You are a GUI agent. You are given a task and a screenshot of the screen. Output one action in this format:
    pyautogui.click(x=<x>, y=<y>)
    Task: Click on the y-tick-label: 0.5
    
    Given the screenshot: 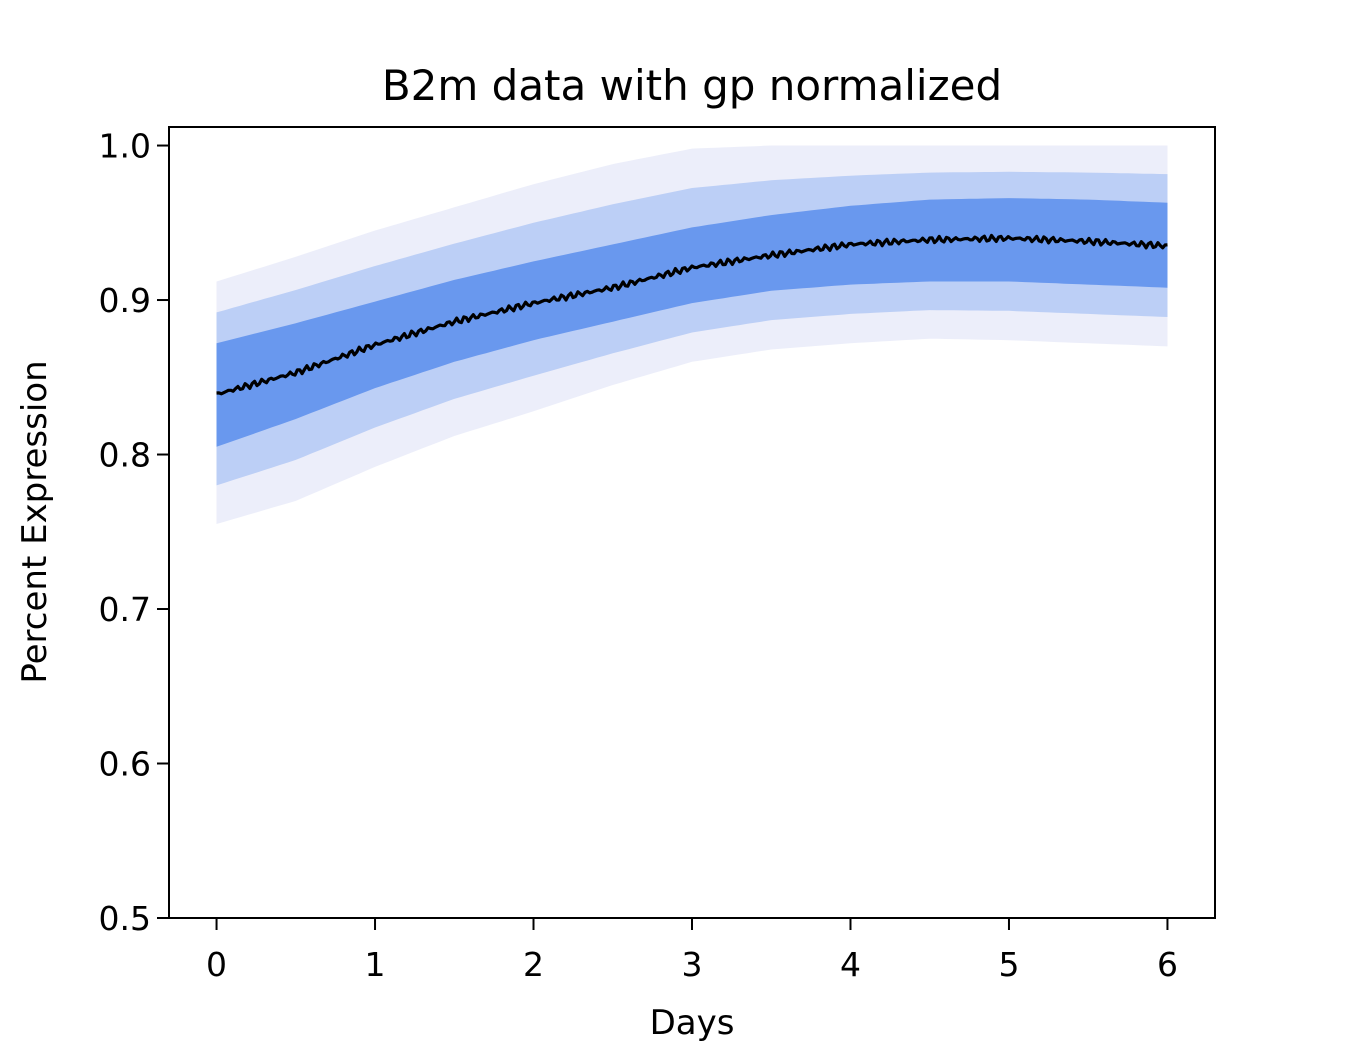 What is the action you would take?
    pyautogui.click(x=125, y=918)
    